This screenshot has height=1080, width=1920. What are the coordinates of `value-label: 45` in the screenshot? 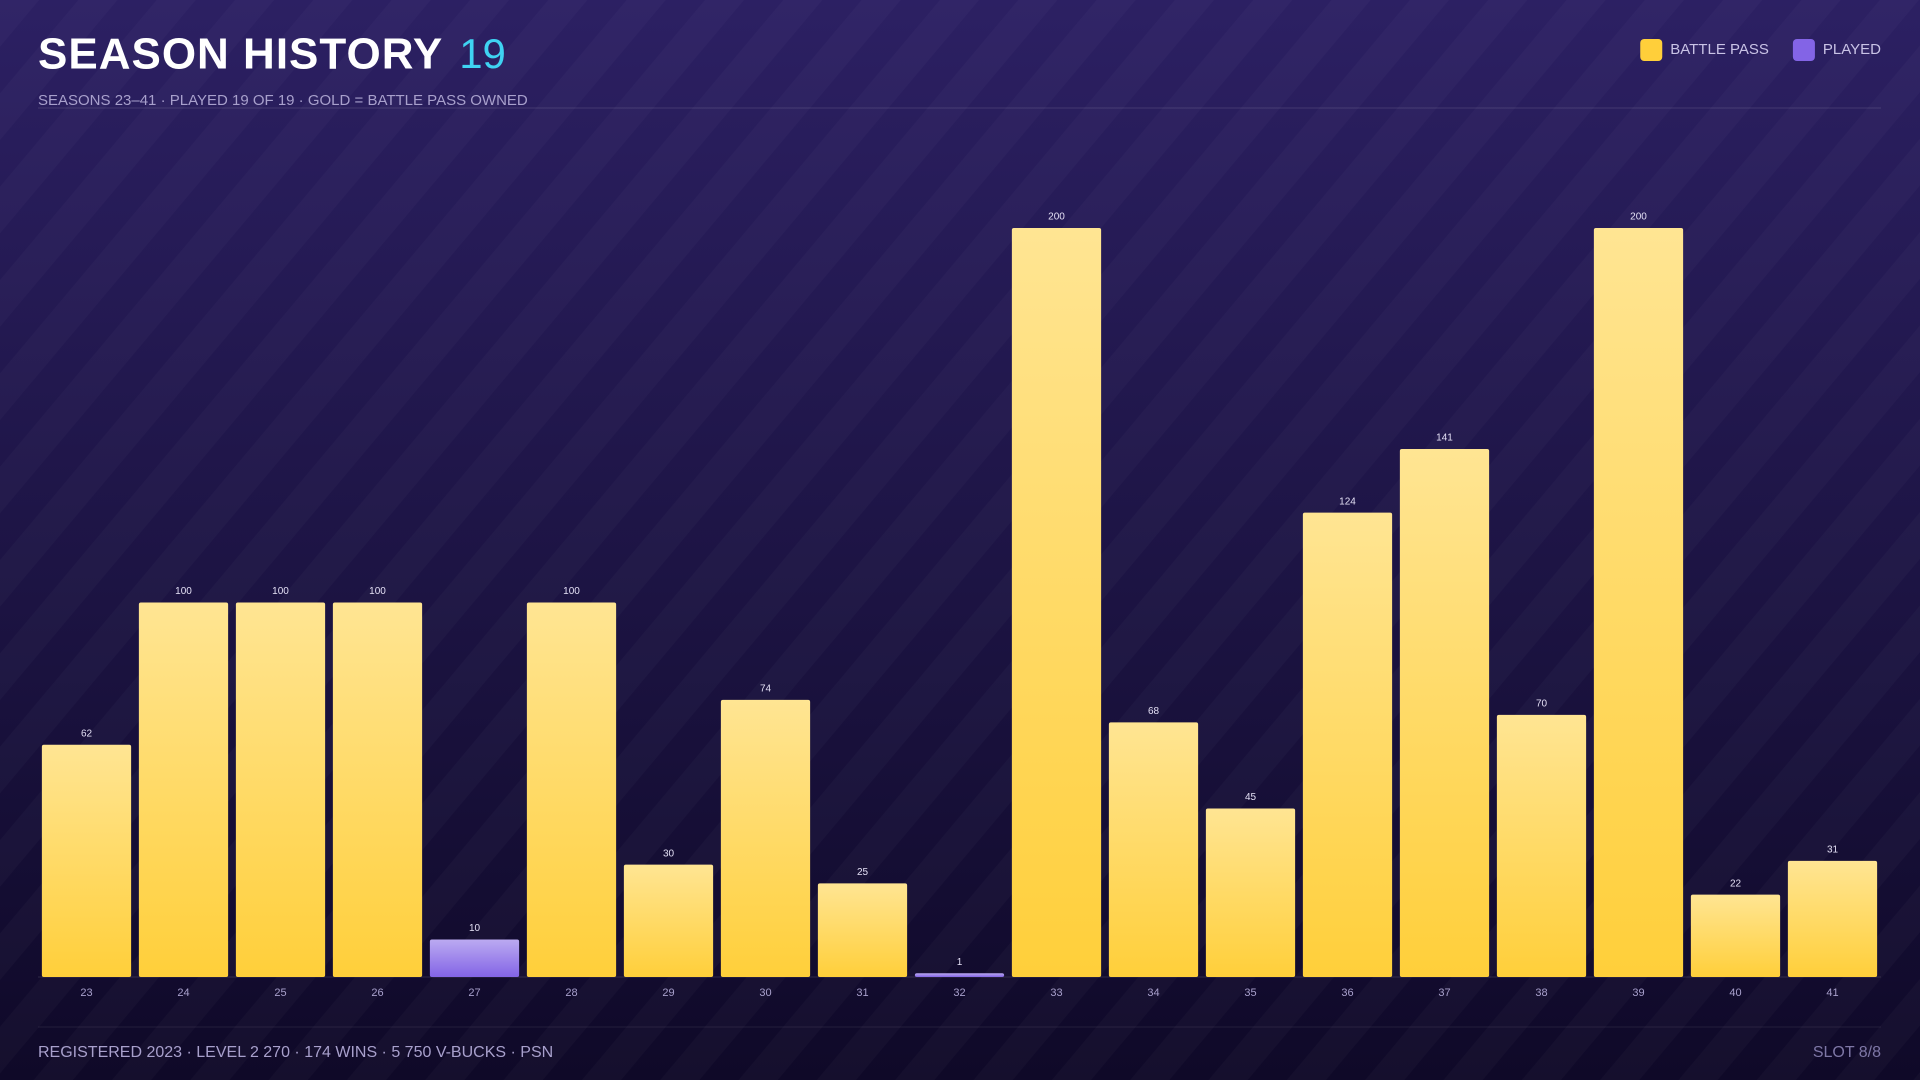 It's located at (1251, 797).